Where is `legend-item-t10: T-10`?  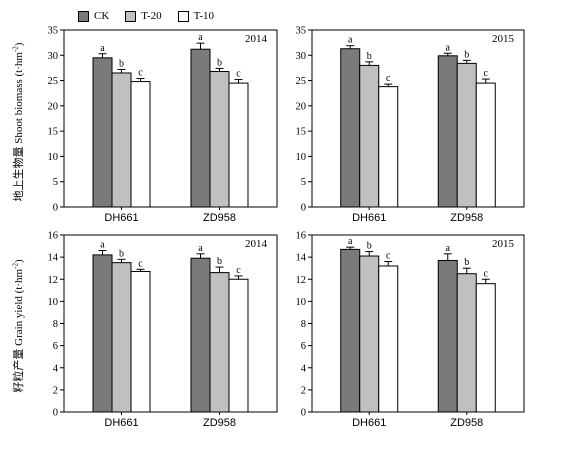
legend-item-t10: T-10 is located at coordinates (196, 16).